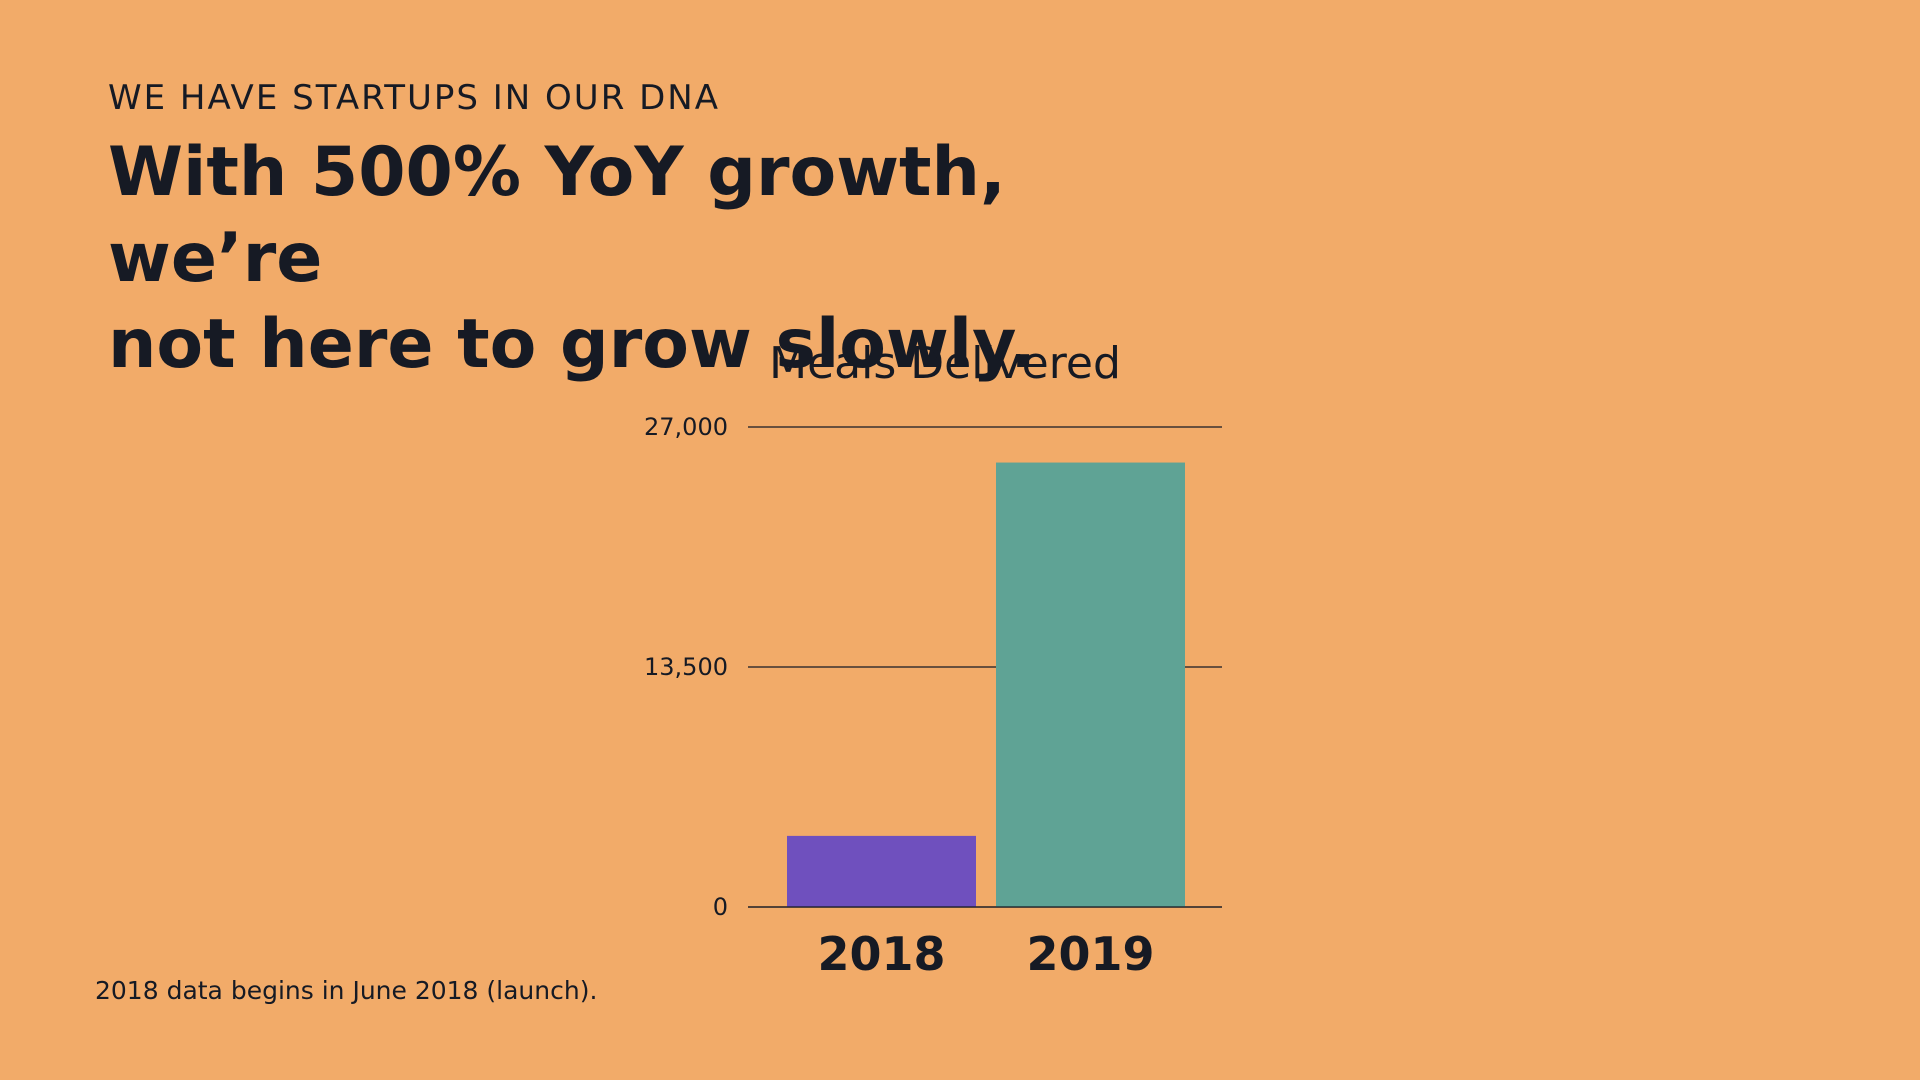 Image resolution: width=1920 pixels, height=1080 pixels. Describe the element at coordinates (557, 215) in the screenshot. I see `headline-line-1: With 500% YoY growth, we’re` at that location.